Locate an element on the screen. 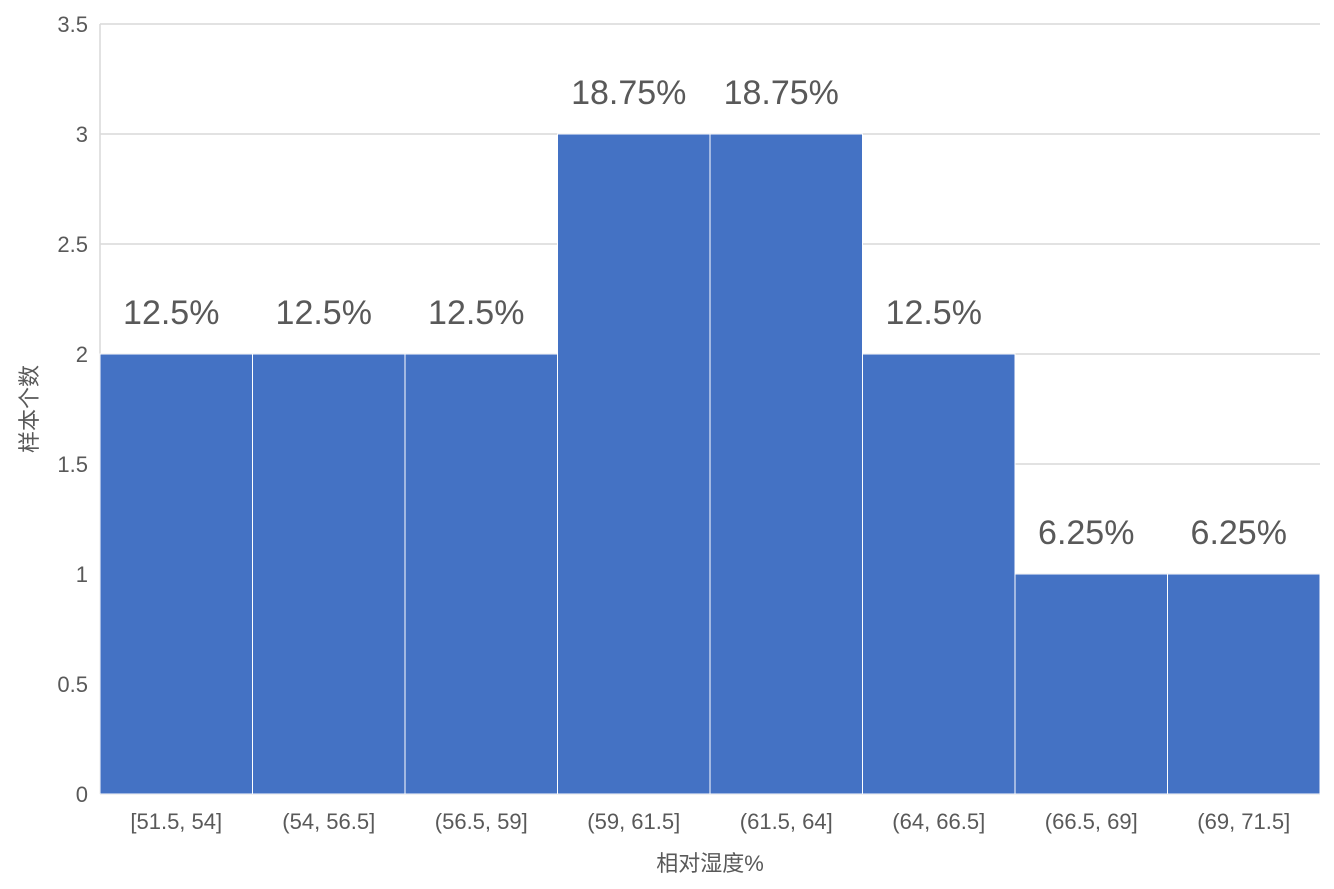 This screenshot has height=889, width=1334. y-axis-ticks: 0 0.5 1 1.5 2 2.5 3 3.5 is located at coordinates (72, 409).